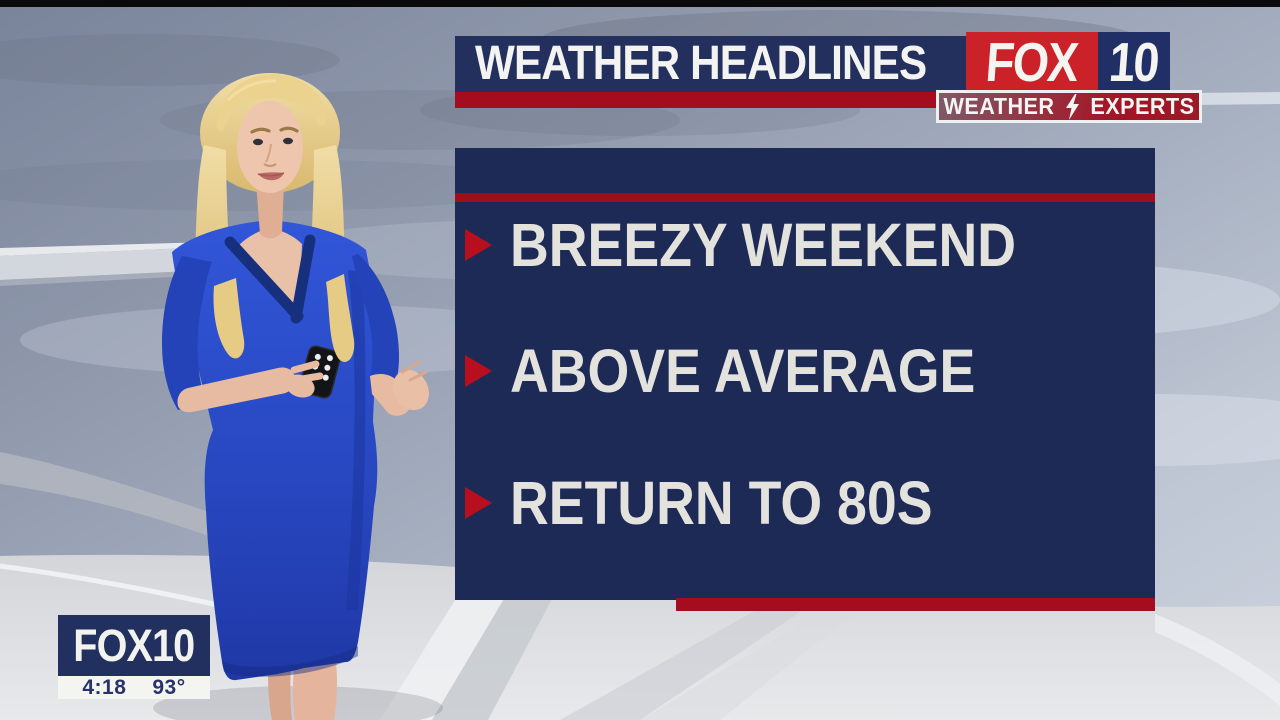  Describe the element at coordinates (915, 604) in the screenshot. I see `panel-bottom-rule` at that location.